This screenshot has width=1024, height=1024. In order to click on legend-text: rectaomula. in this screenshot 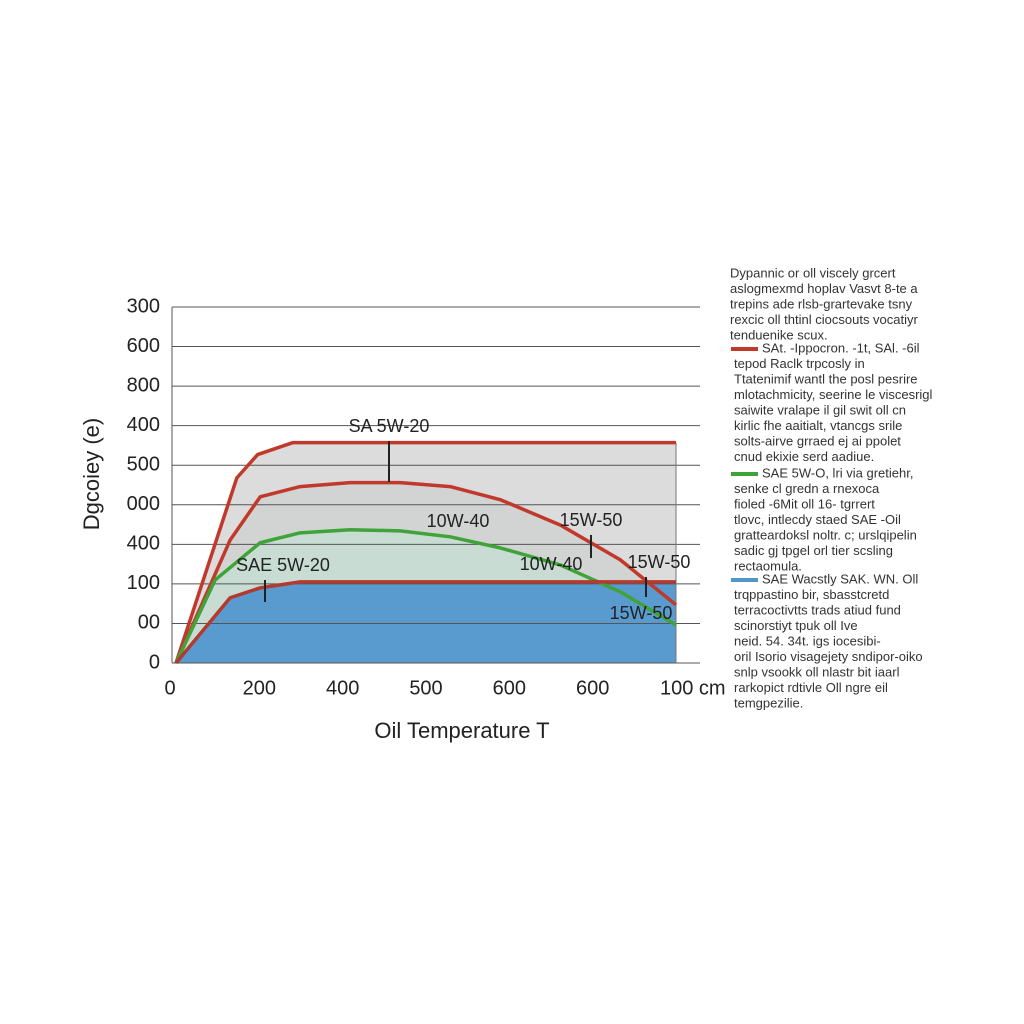, I will do `click(768, 565)`.